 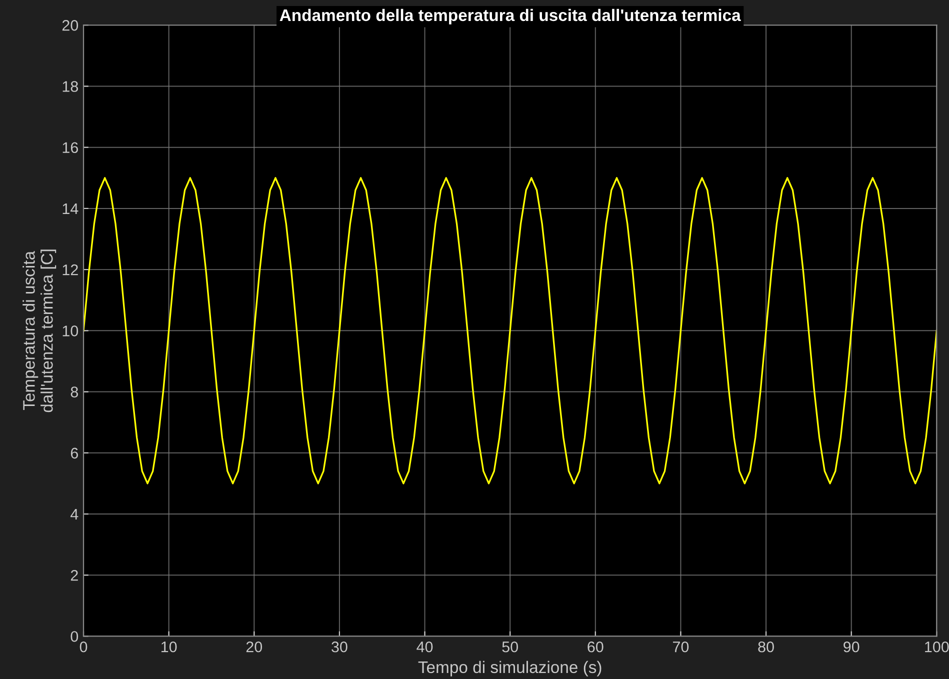 I want to click on y-tick-label: 8, so click(x=74, y=392).